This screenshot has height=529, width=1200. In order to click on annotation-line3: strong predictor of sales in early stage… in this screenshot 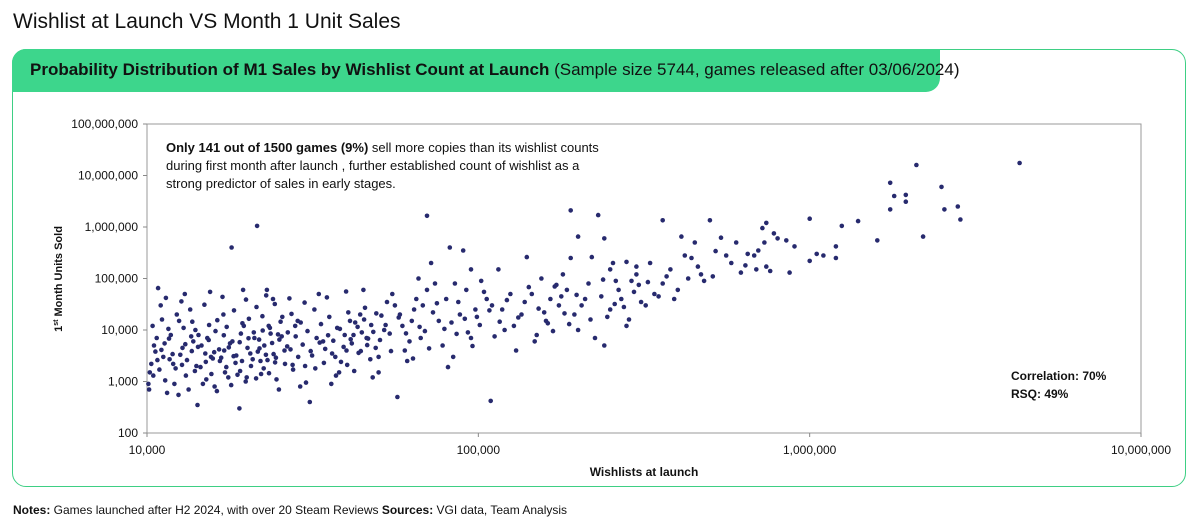, I will do `click(281, 183)`.